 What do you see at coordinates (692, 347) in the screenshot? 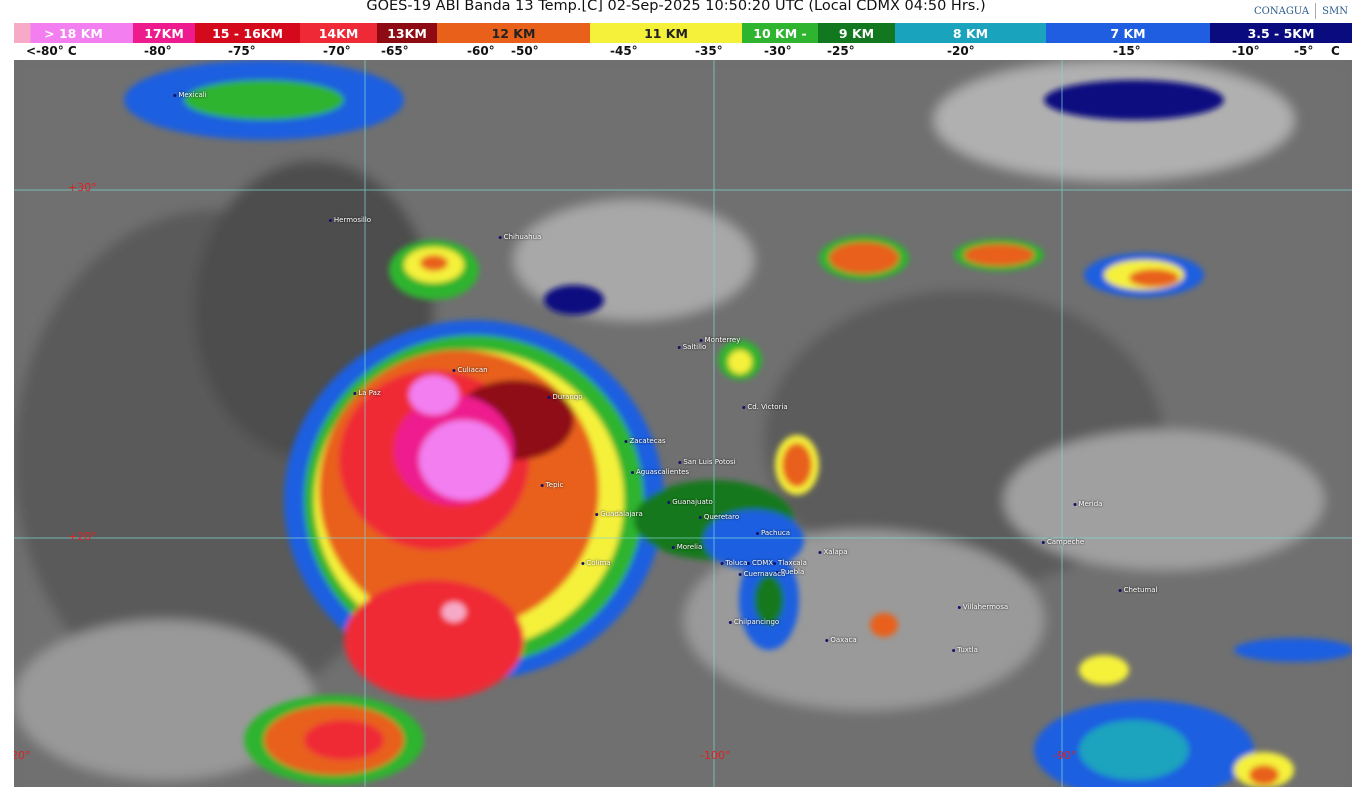
I see `city-label: Saltillo` at bounding box center [692, 347].